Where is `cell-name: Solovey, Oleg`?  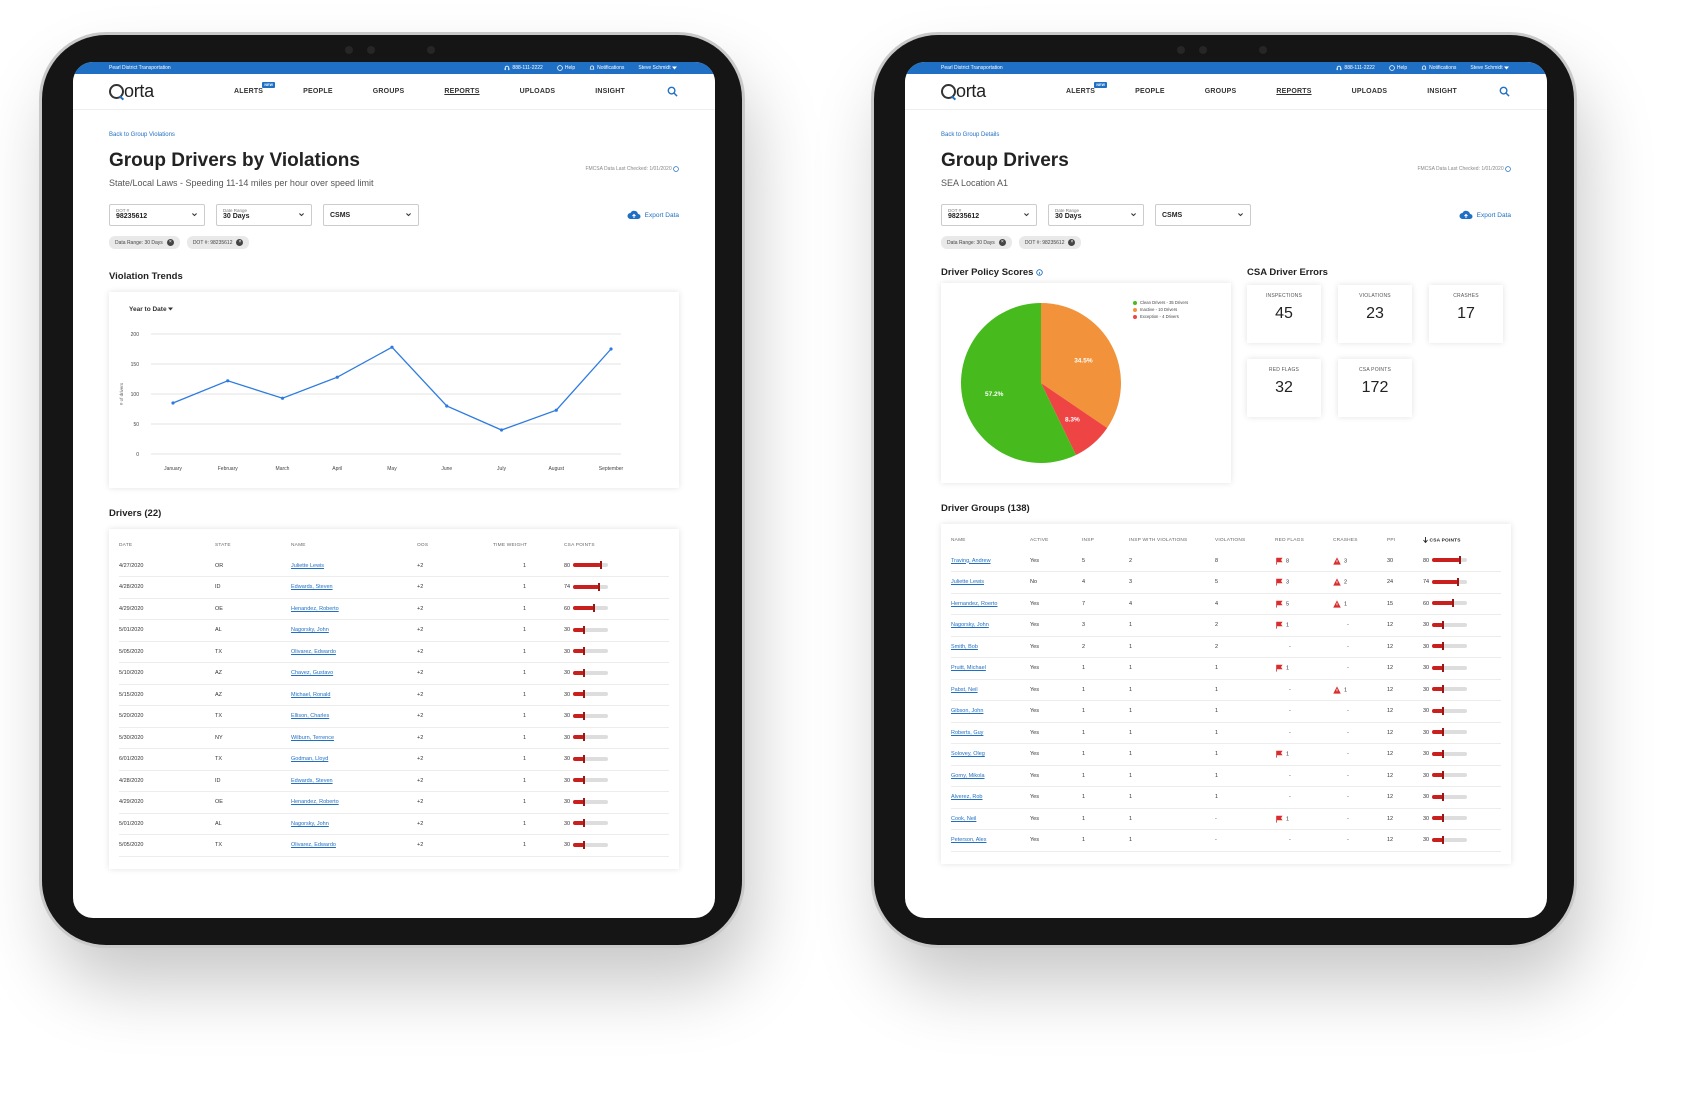
cell-name: Solovey, Oleg is located at coordinates (990, 754).